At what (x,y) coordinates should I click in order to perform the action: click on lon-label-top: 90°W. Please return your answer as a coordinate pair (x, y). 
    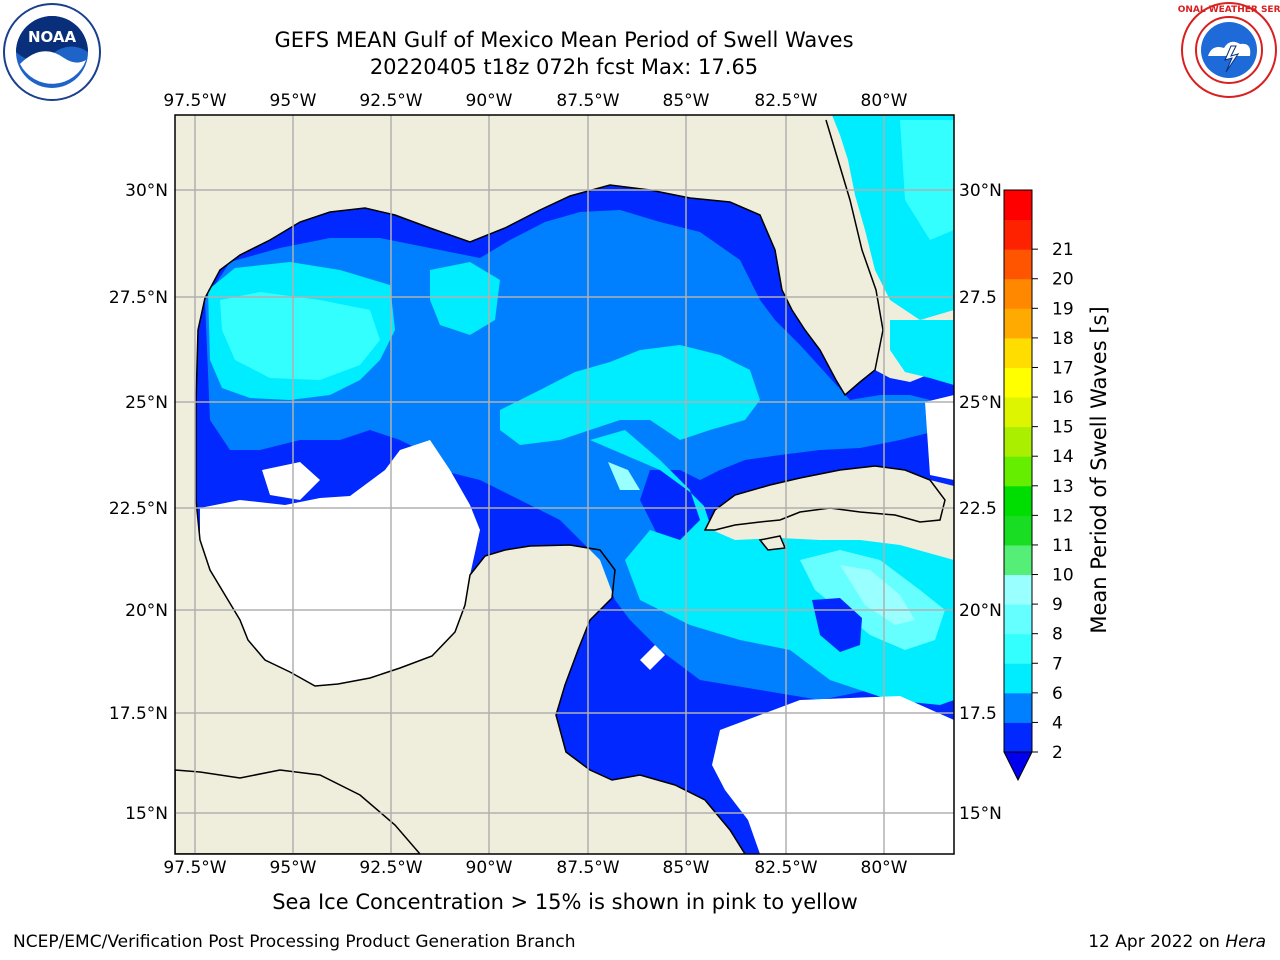
    Looking at the image, I should click on (489, 101).